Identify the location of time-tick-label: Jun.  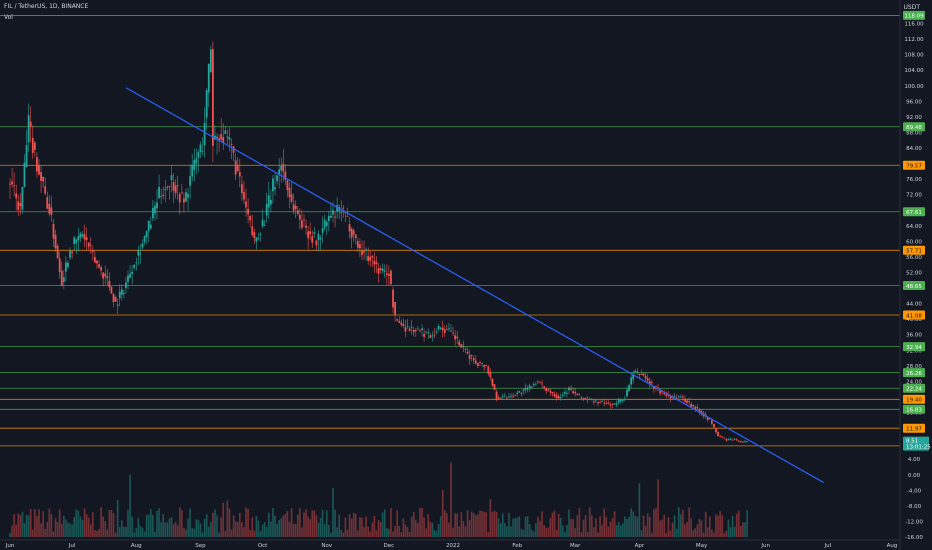
(765, 546).